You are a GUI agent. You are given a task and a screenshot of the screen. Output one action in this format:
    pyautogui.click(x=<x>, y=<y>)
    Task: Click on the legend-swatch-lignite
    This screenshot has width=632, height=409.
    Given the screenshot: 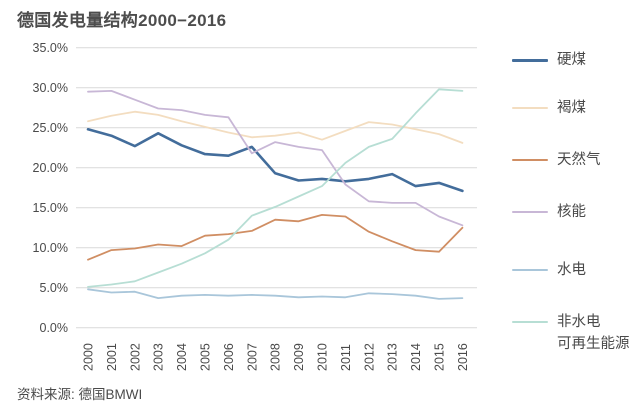 What is the action you would take?
    pyautogui.click(x=530, y=108)
    